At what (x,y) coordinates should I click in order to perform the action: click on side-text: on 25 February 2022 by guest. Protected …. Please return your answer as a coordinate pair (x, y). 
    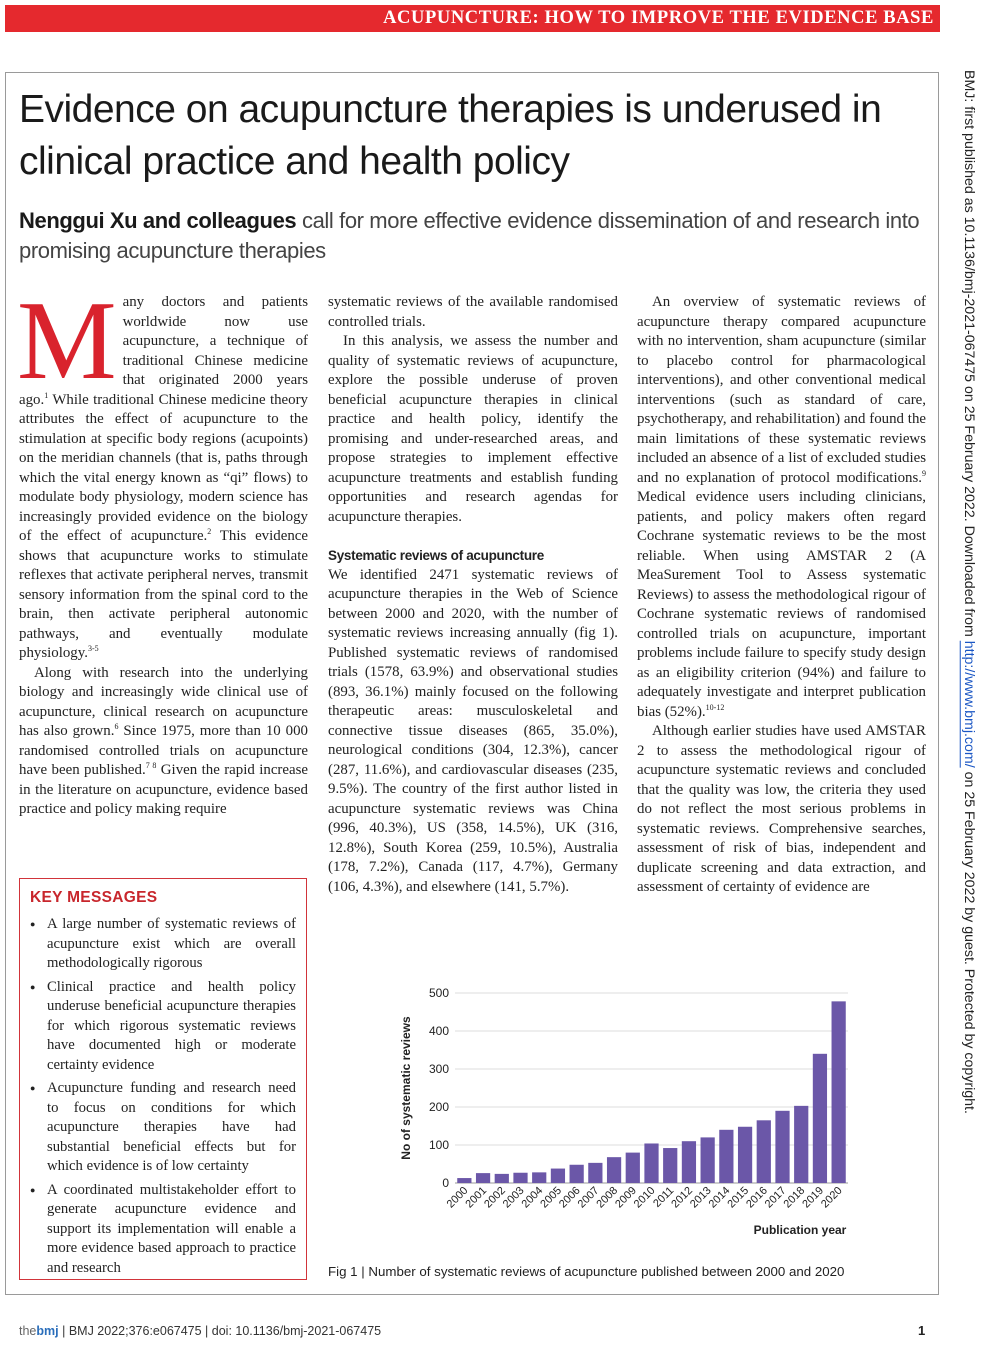
    Looking at the image, I should click on (969, 940).